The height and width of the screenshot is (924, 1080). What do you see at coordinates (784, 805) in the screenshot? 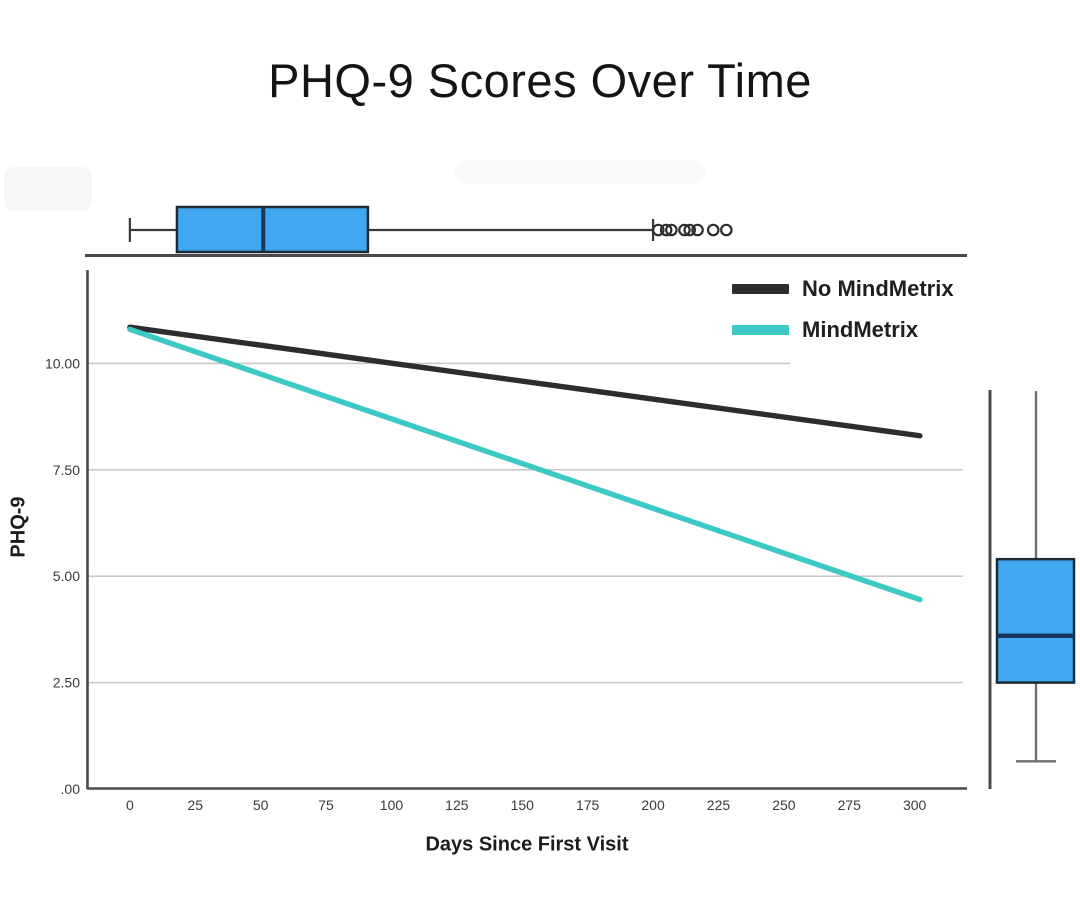
I see `x-tick-label: 250` at bounding box center [784, 805].